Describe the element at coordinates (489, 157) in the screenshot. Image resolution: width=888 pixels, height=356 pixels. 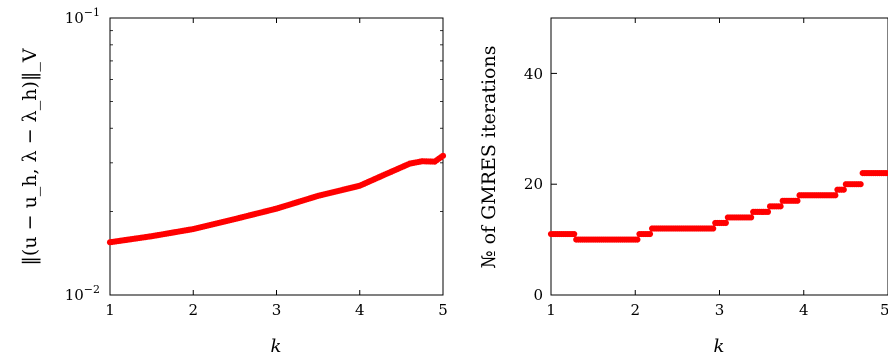
I see `y-axis-label: № of GMRES iterations` at that location.